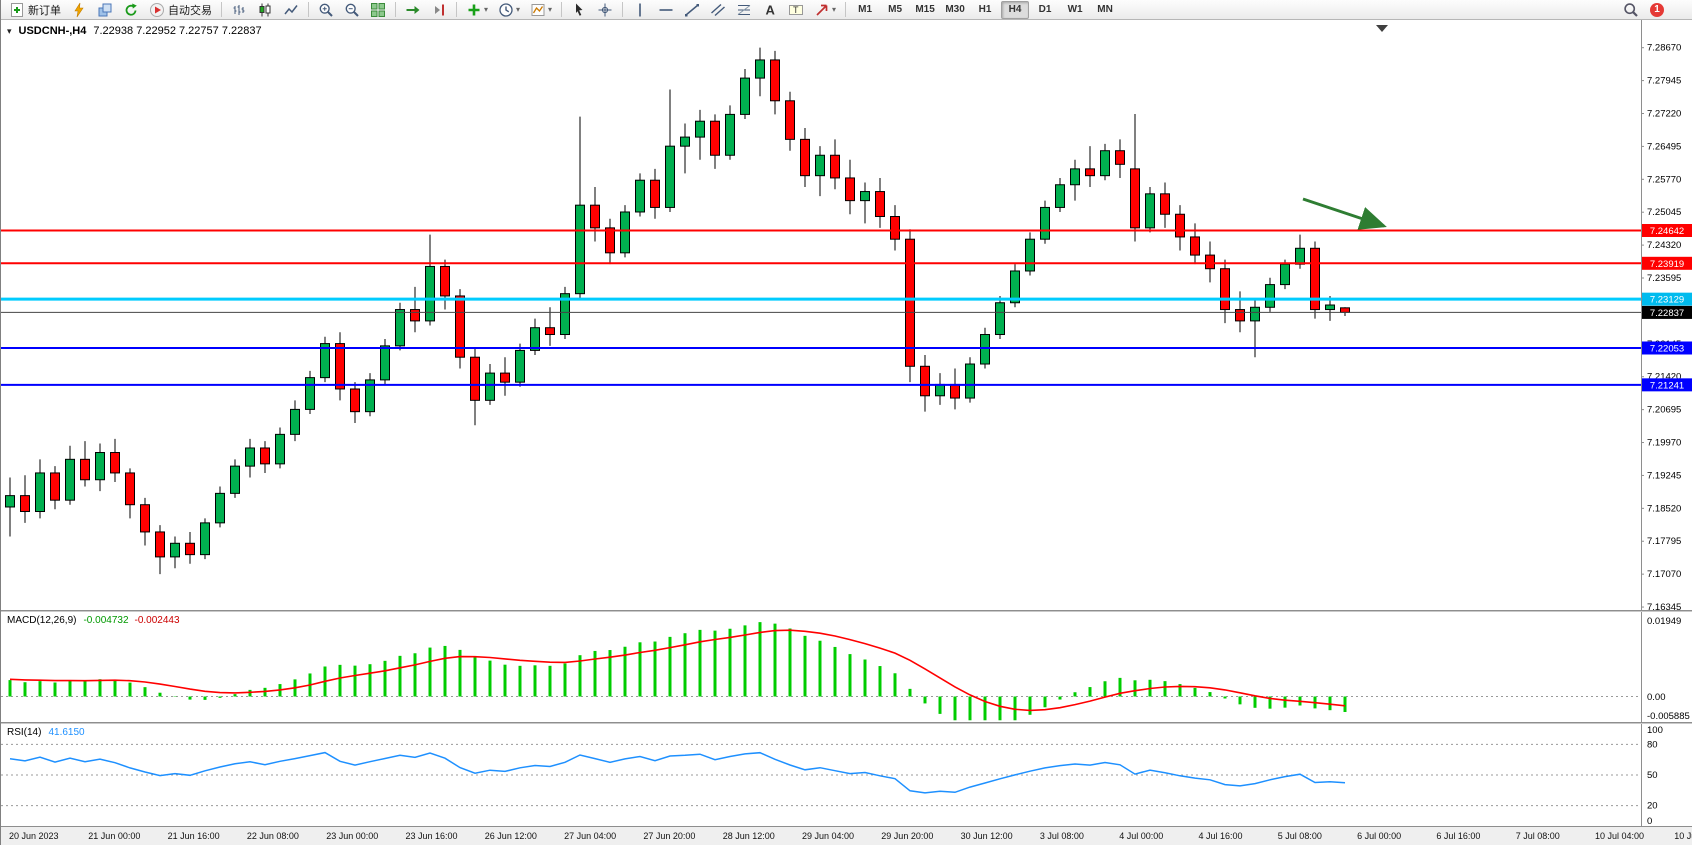 Image resolution: width=1692 pixels, height=845 pixels. I want to click on tile-windows-button, so click(378, 10).